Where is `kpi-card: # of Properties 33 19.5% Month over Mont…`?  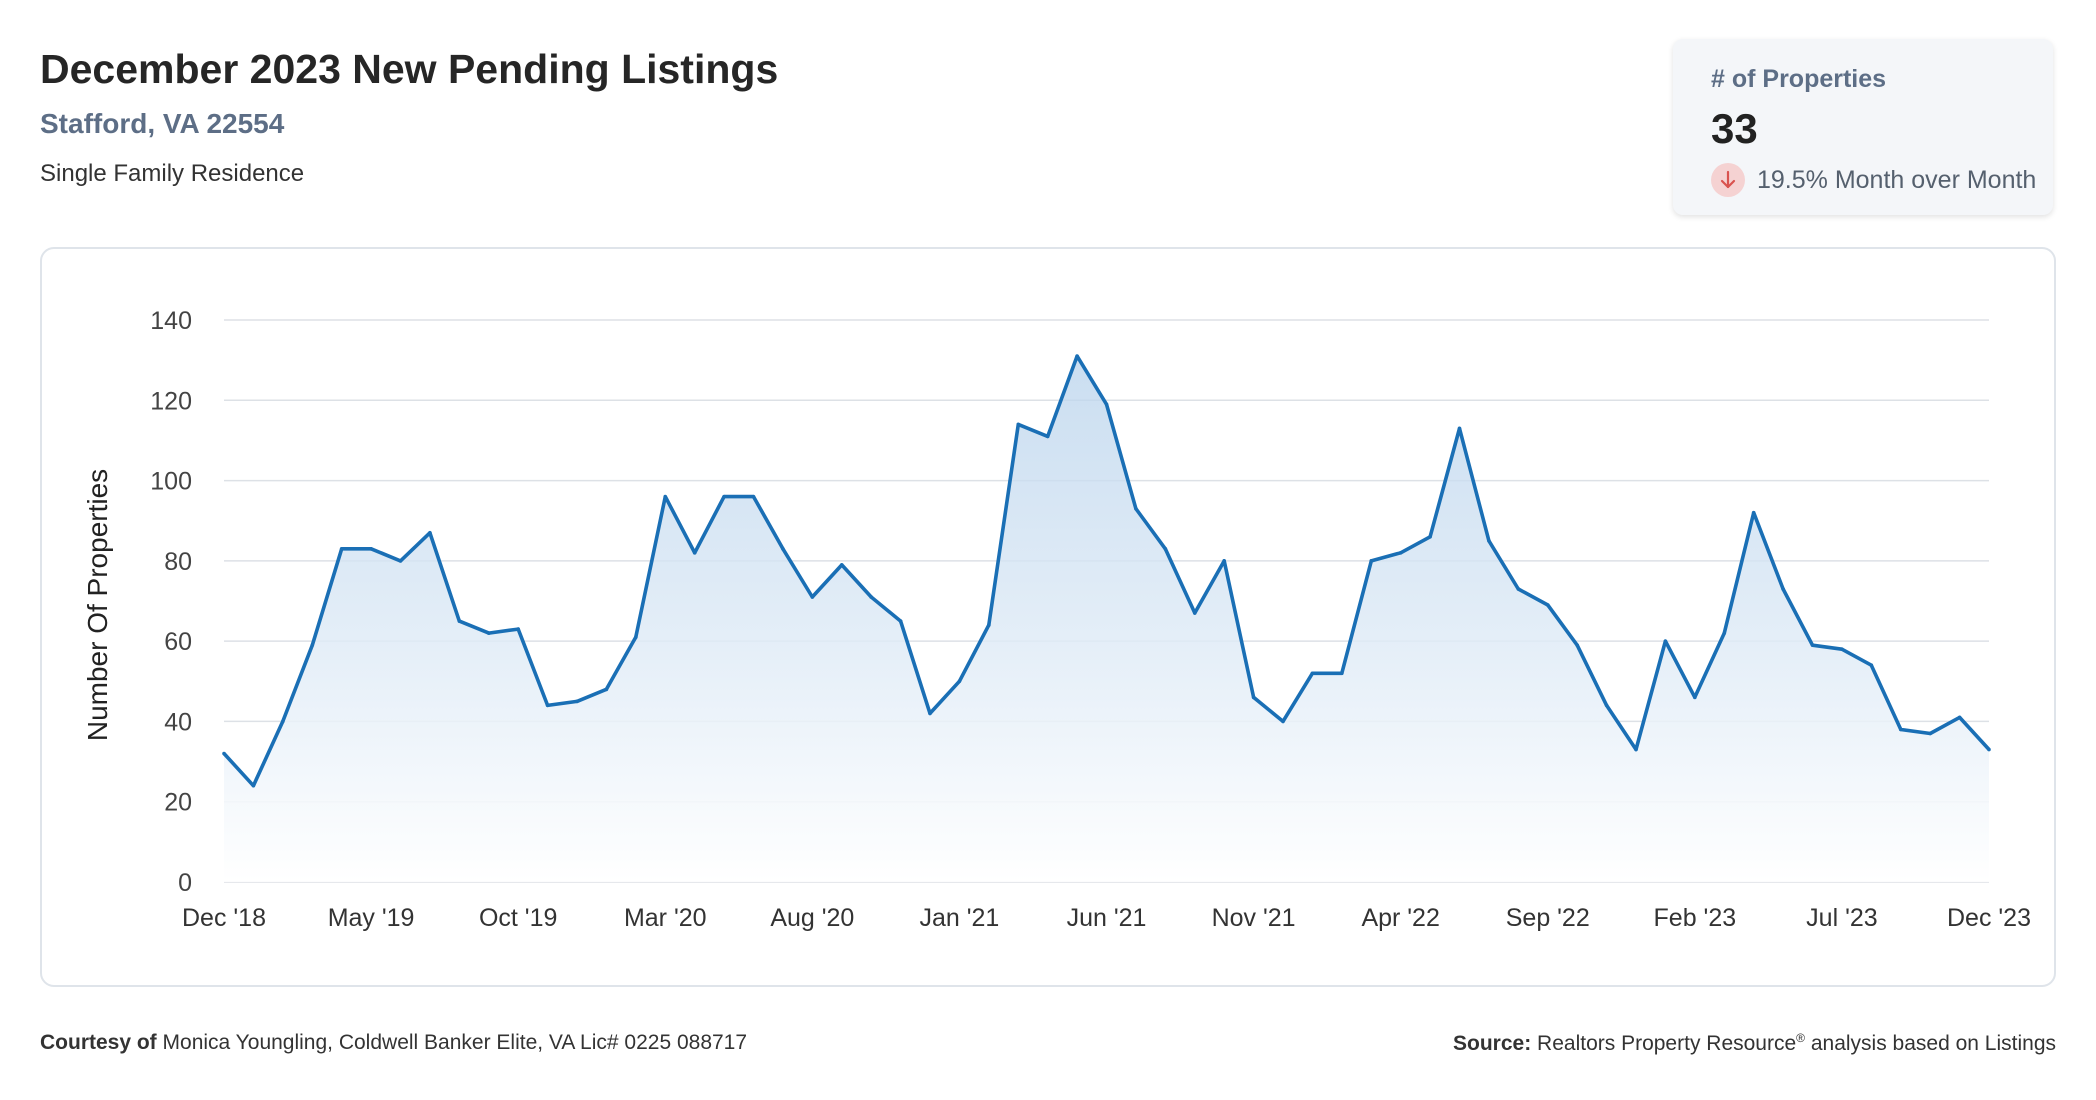
kpi-card: # of Properties 33 19.5% Month over Mont… is located at coordinates (1863, 127).